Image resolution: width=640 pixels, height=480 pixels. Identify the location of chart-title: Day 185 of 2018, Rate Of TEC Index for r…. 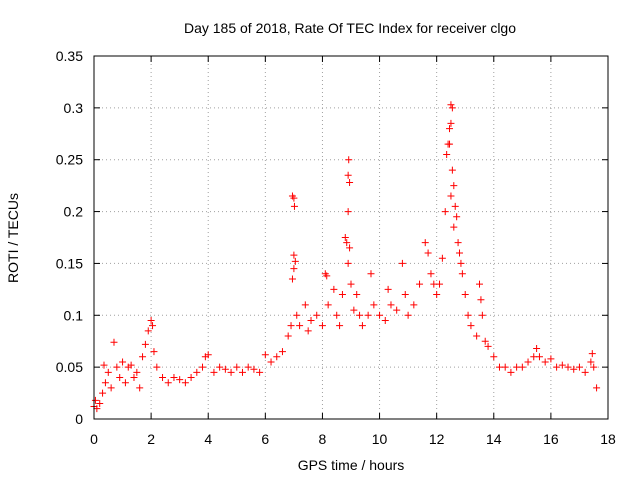
(350, 28).